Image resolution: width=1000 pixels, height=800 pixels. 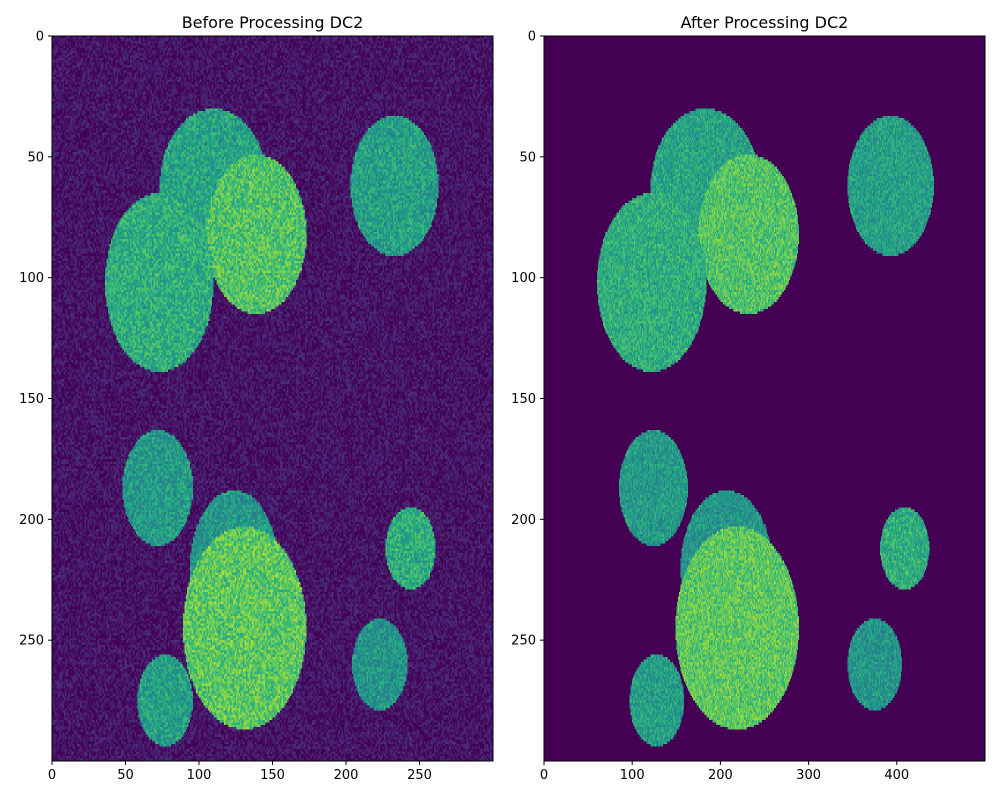 I want to click on panel-title: After Processing DC2, so click(x=765, y=22).